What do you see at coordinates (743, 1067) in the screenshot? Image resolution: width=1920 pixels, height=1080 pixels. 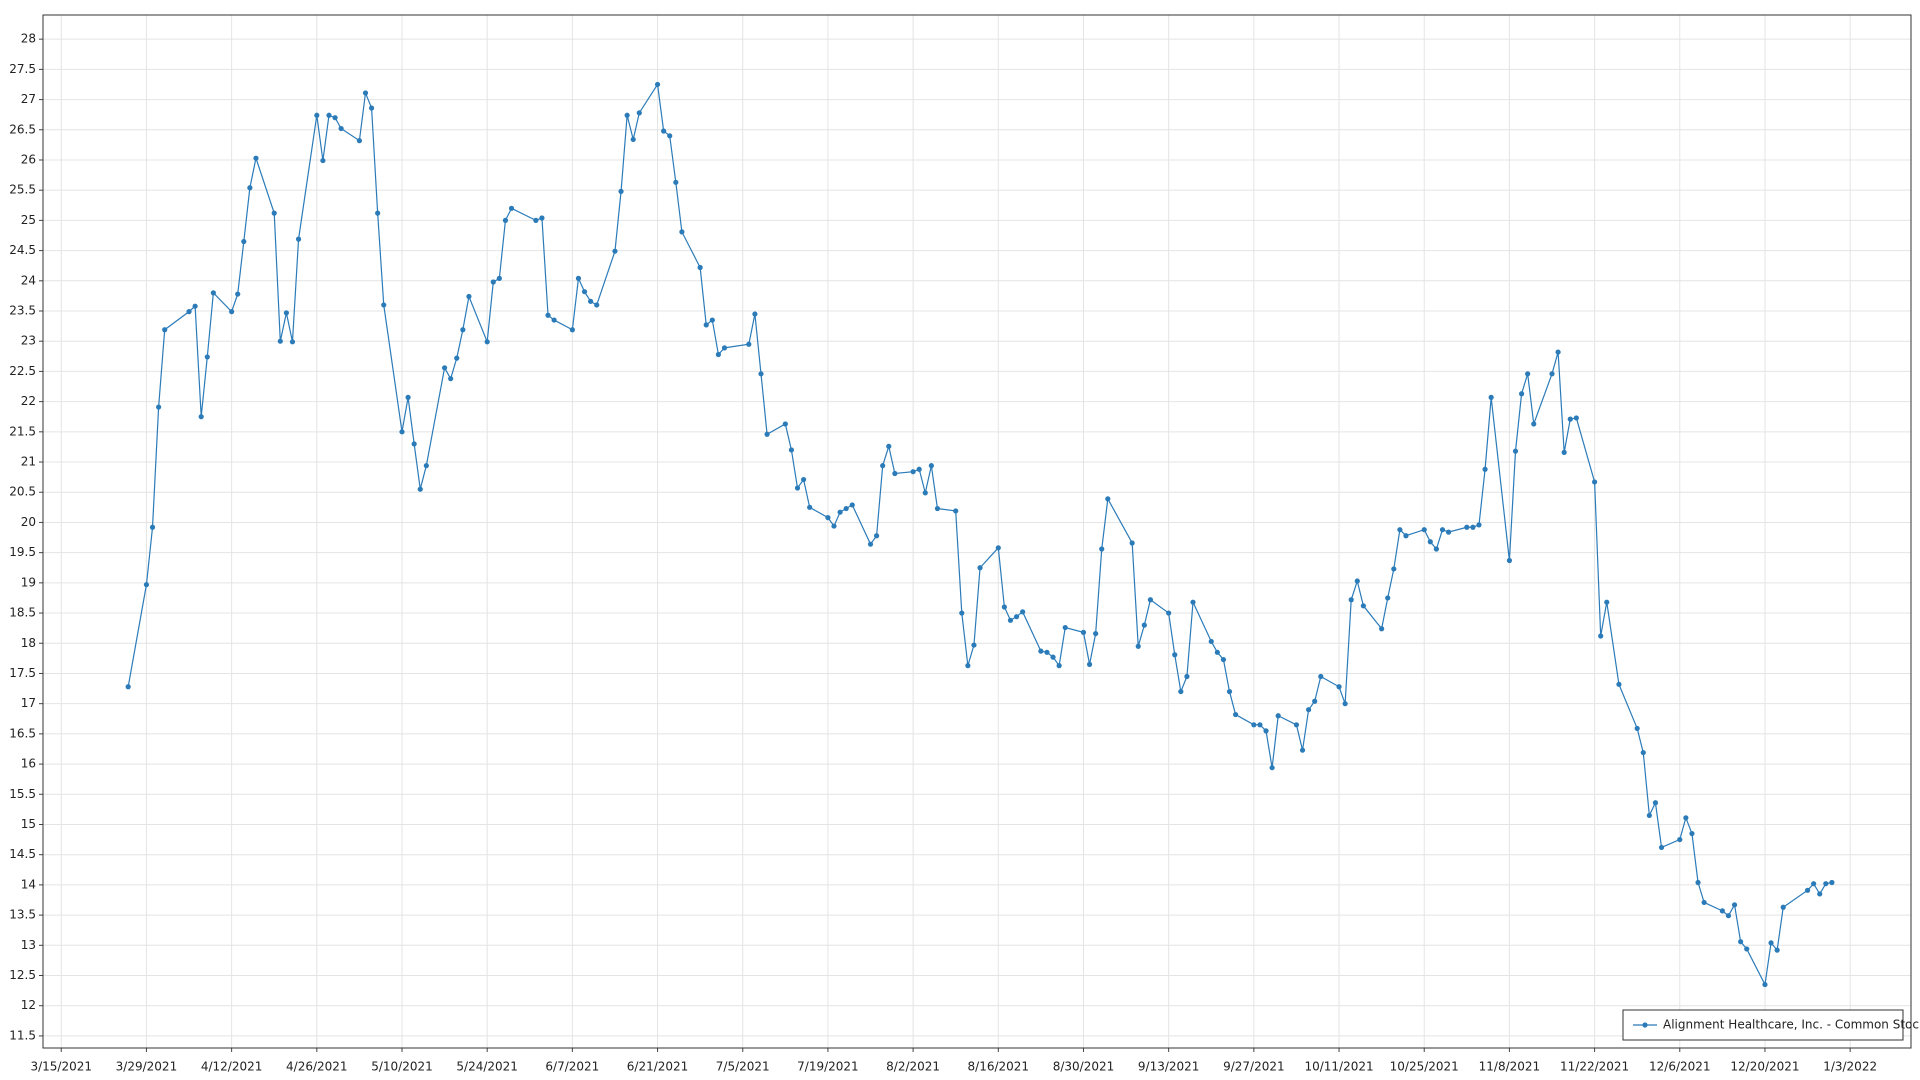 I see `x-tick-label: 7/5/2021` at bounding box center [743, 1067].